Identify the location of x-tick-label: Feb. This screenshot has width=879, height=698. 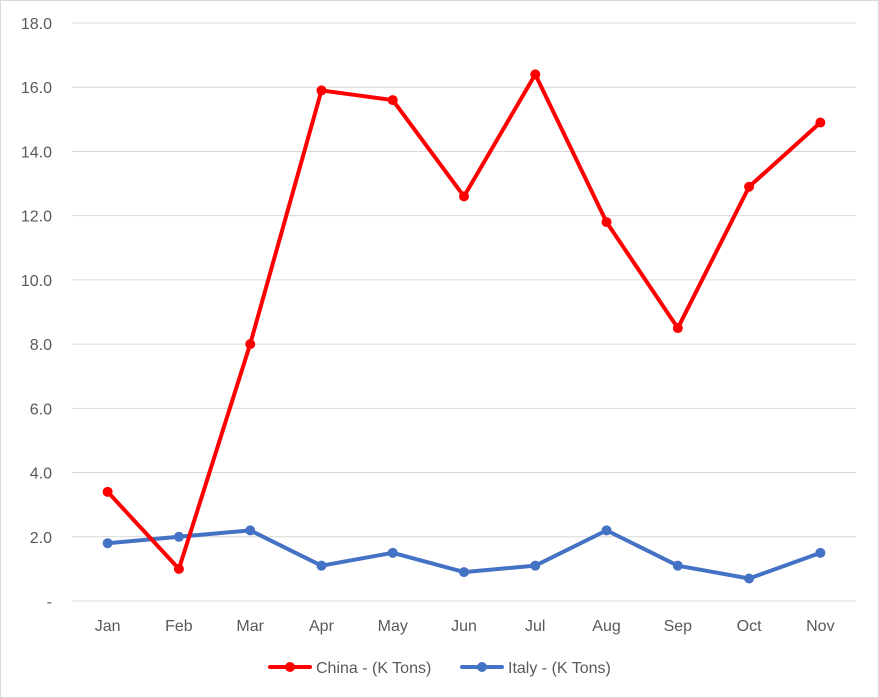
(179, 626).